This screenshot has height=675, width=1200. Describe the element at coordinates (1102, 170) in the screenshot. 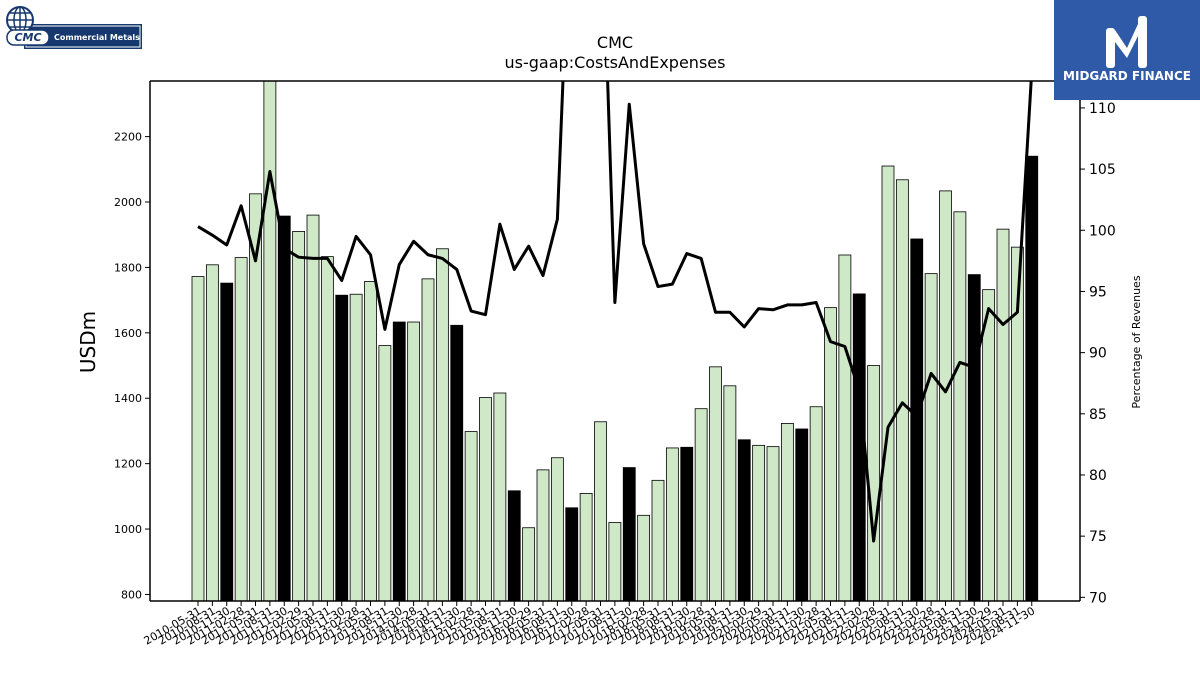

I see `y2-tick-label: 105` at that location.